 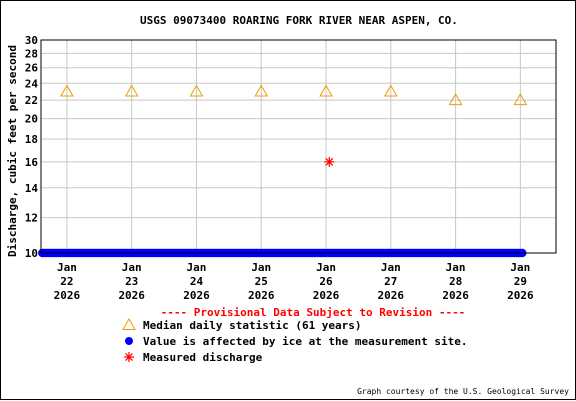 What do you see at coordinates (390, 281) in the screenshot?
I see `x-tick-label-line: 27` at bounding box center [390, 281].